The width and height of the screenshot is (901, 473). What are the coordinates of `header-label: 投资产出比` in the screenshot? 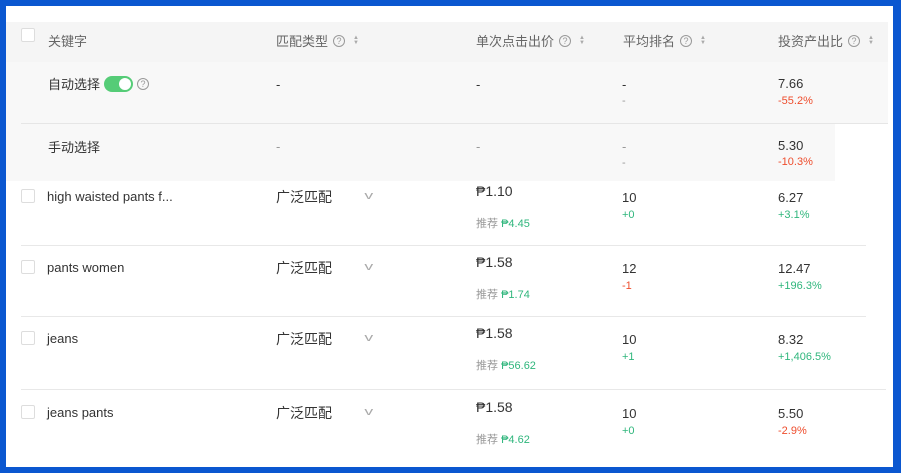 It's located at (811, 41).